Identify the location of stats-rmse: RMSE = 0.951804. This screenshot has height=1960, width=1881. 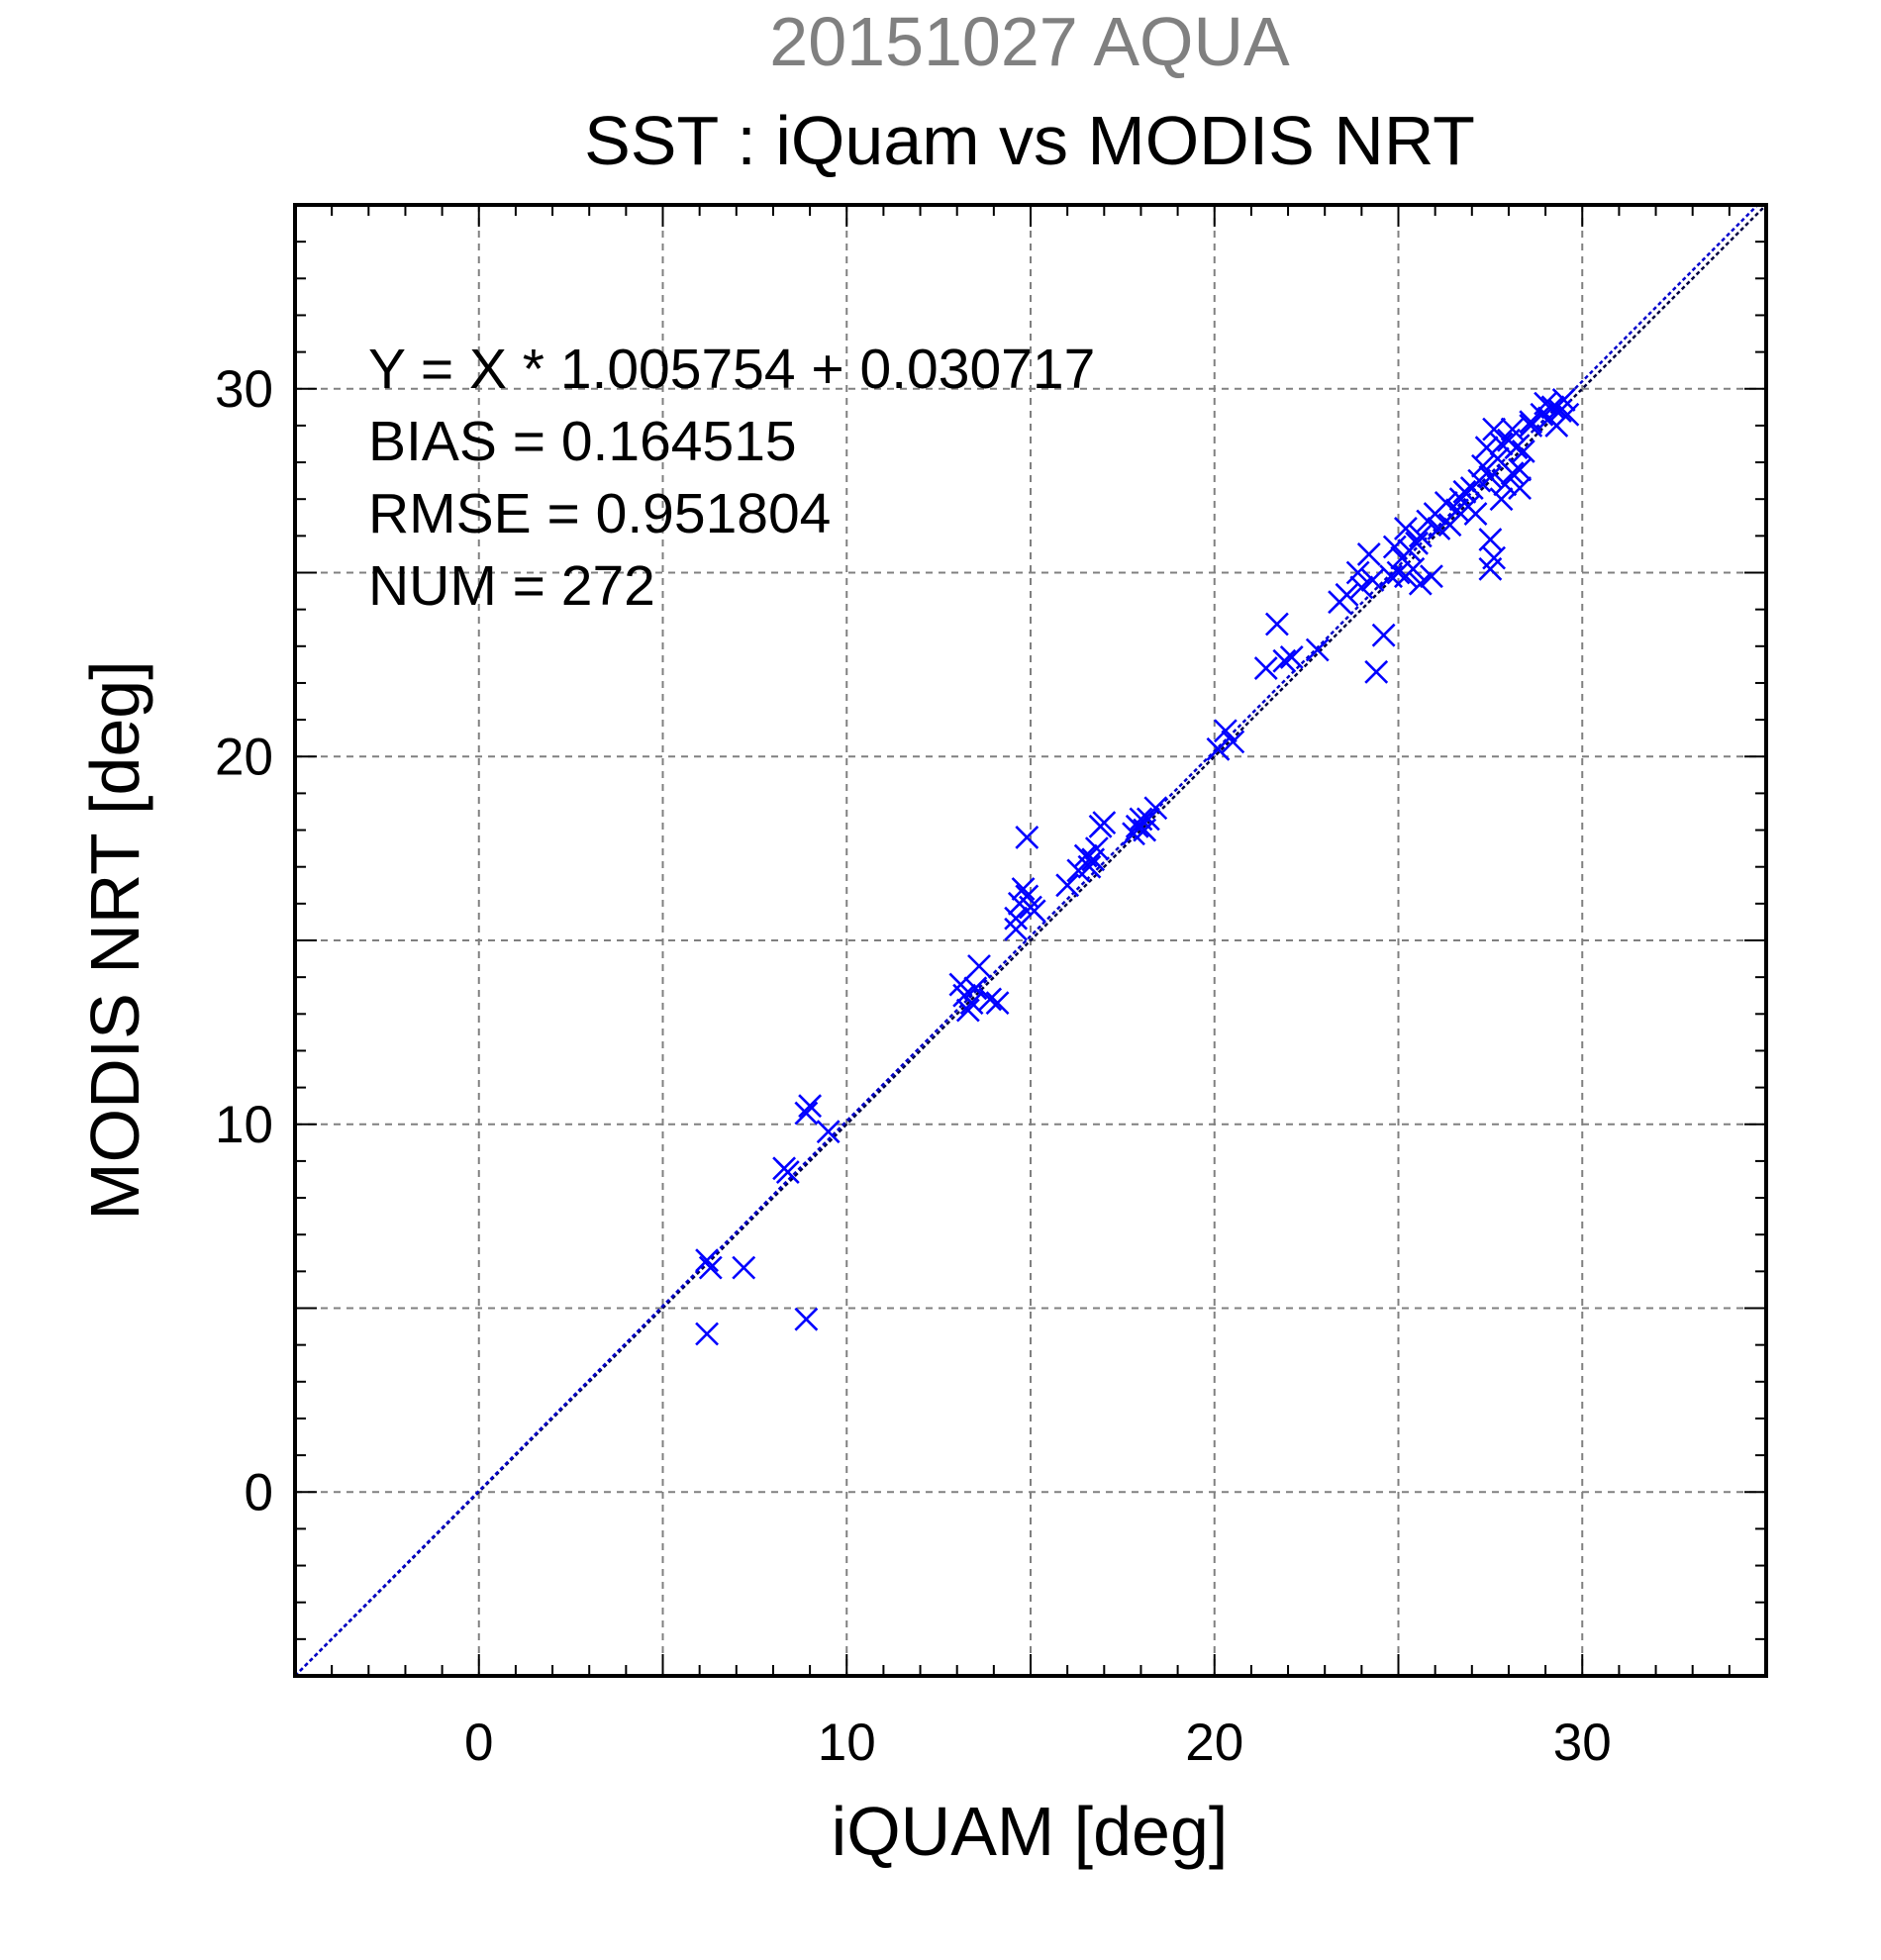
(599, 513).